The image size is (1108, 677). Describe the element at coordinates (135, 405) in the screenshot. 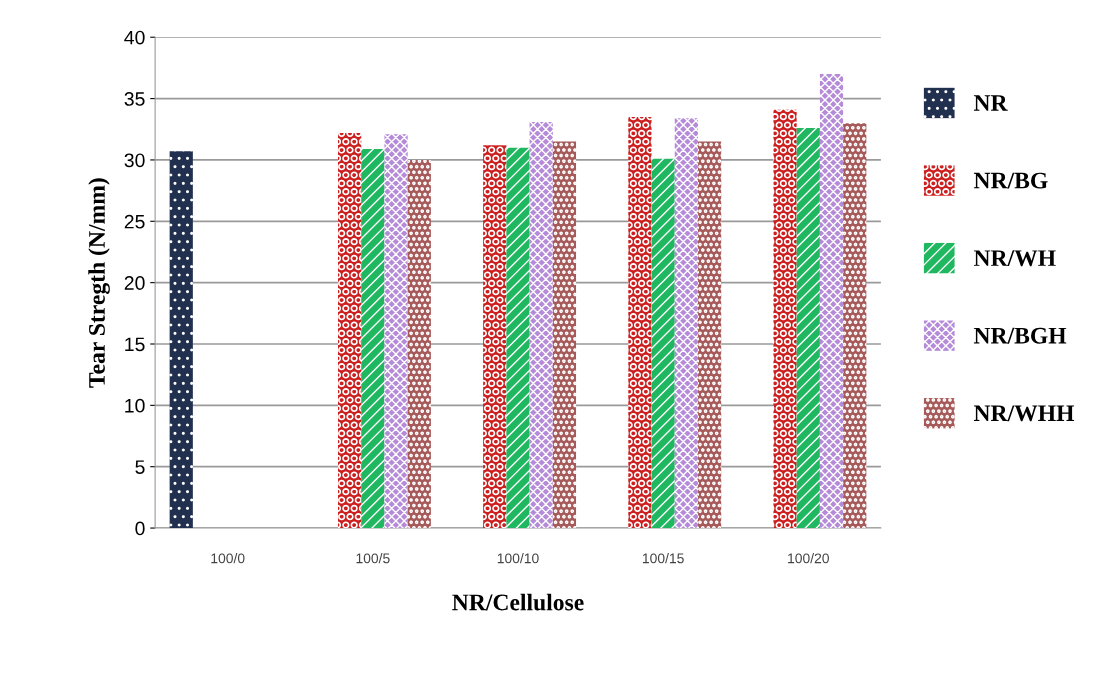

I see `y-tick-label: 10` at that location.